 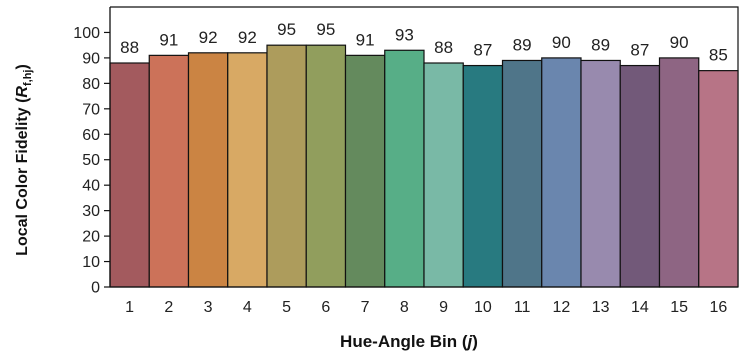 What do you see at coordinates (22, 92) in the screenshot?
I see `y-axis-title-variable: R` at bounding box center [22, 92].